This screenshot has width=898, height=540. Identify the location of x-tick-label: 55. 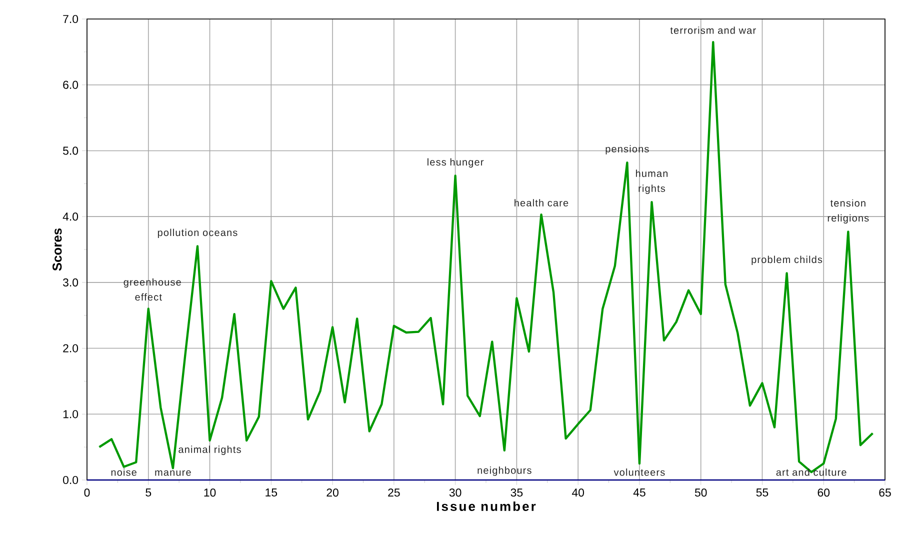
(762, 492).